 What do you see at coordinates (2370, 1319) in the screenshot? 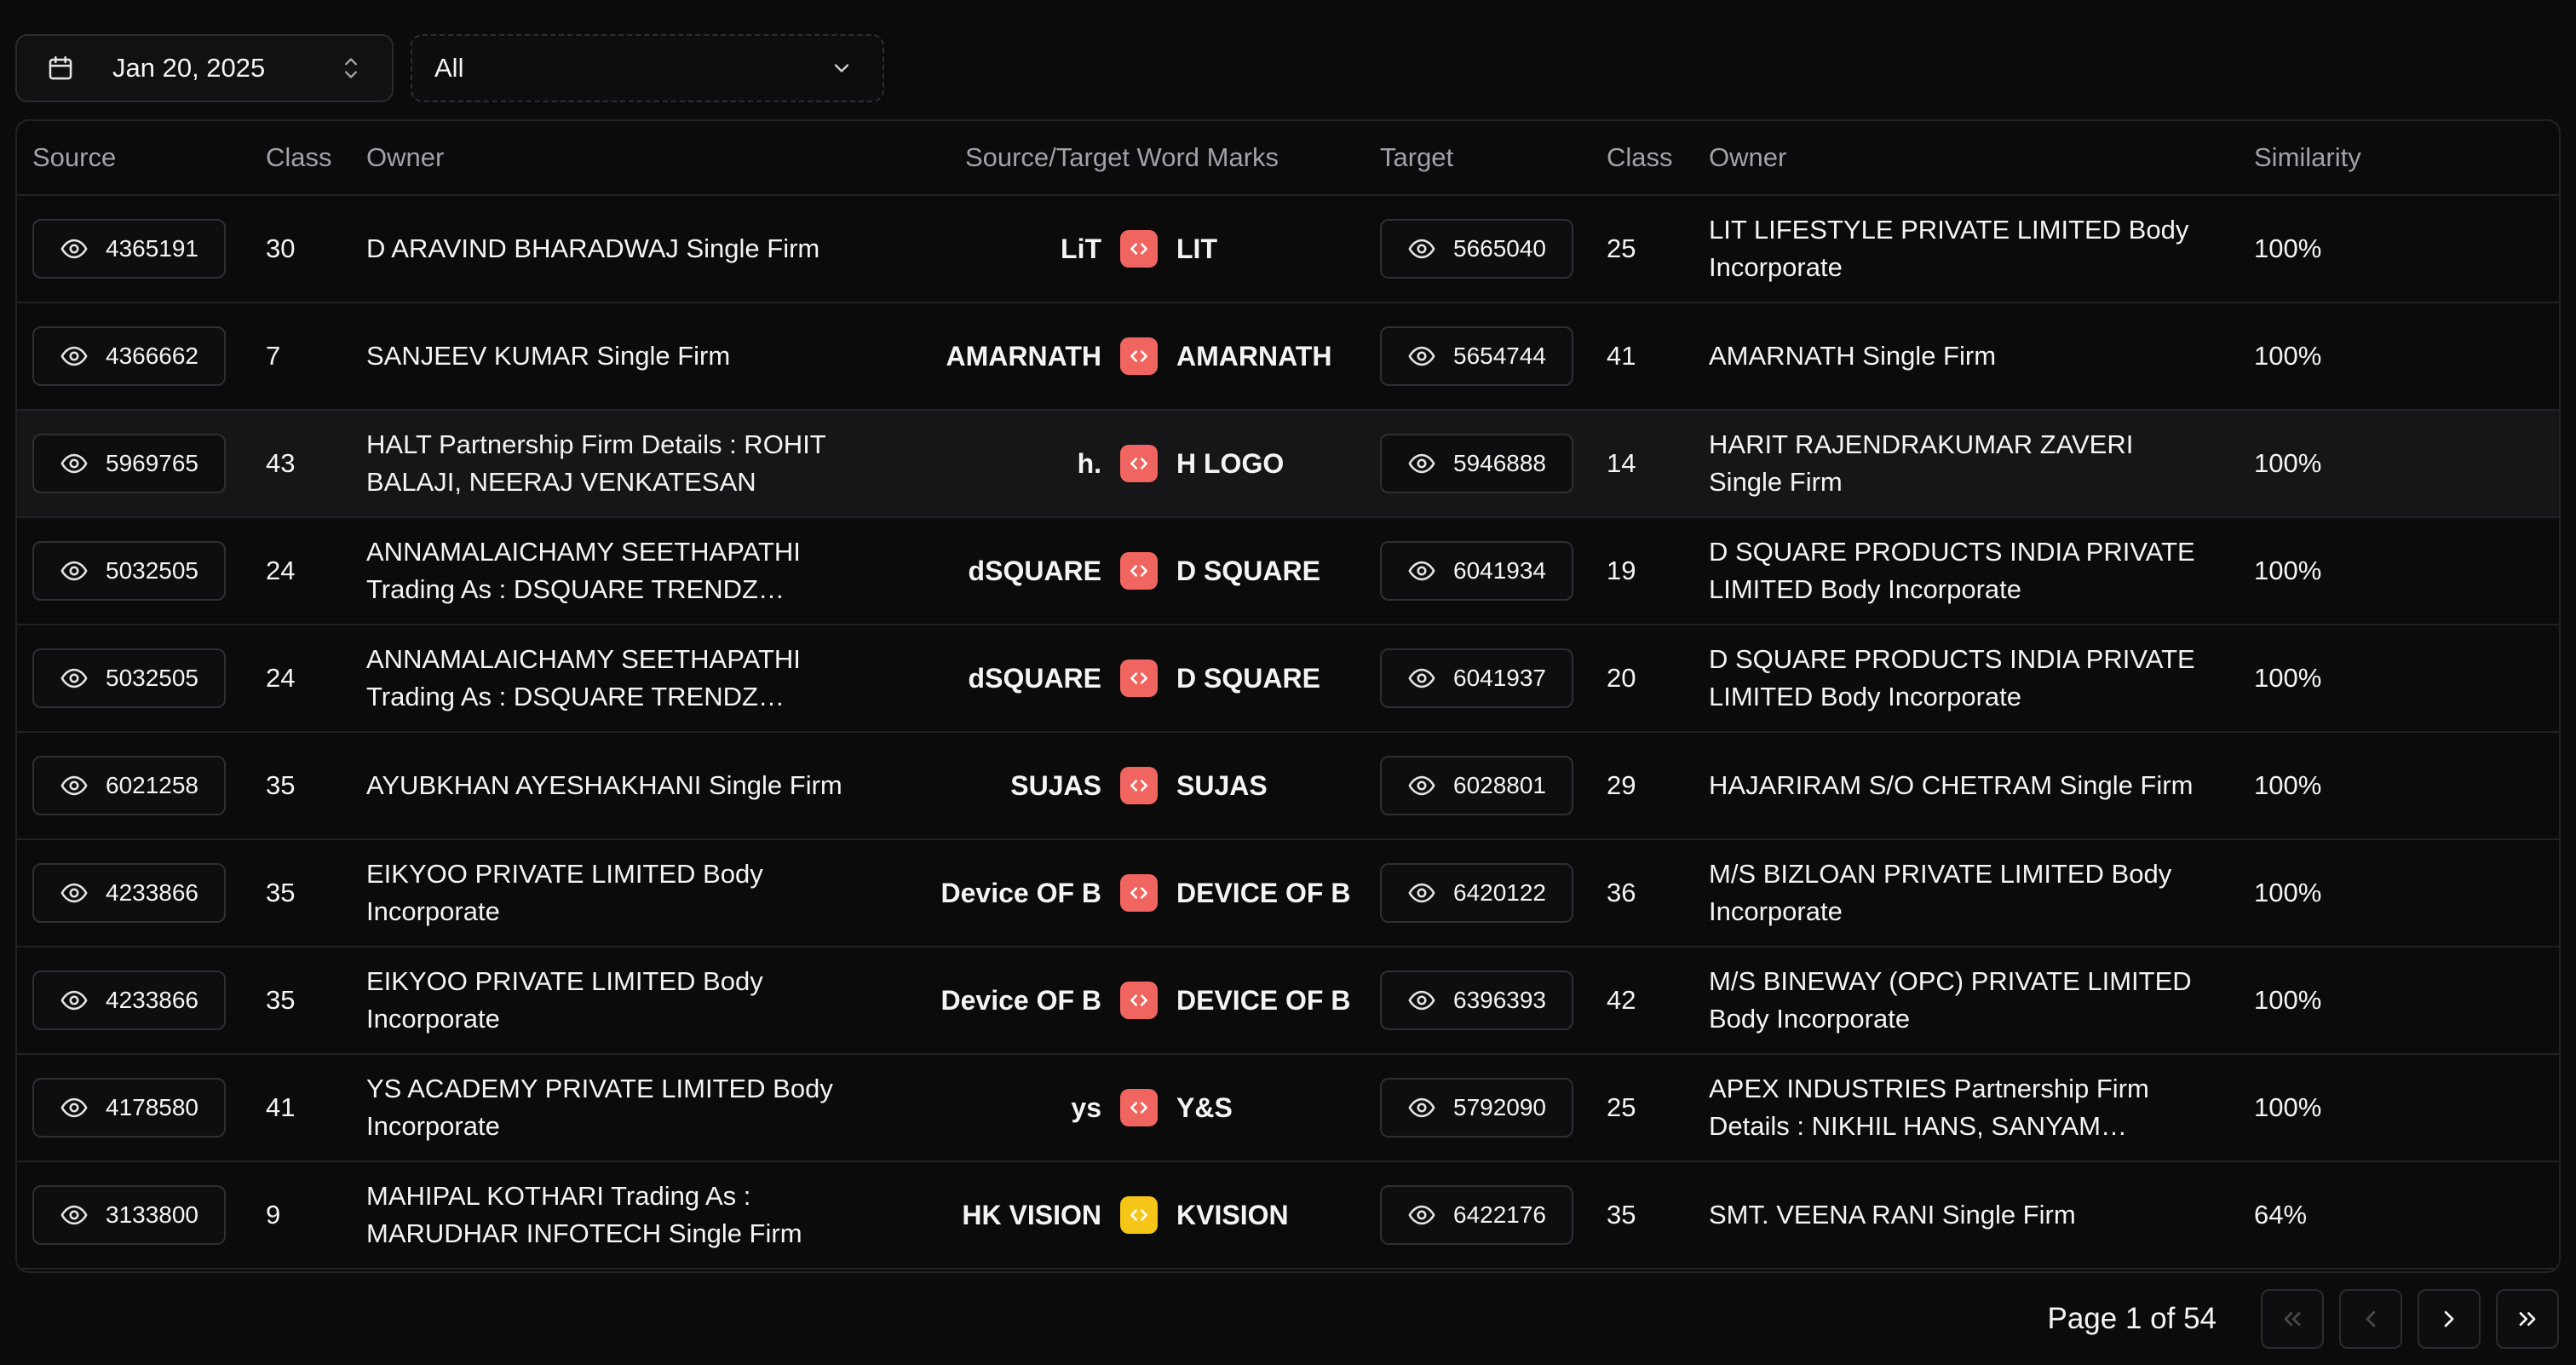
I see `prev-page-button` at bounding box center [2370, 1319].